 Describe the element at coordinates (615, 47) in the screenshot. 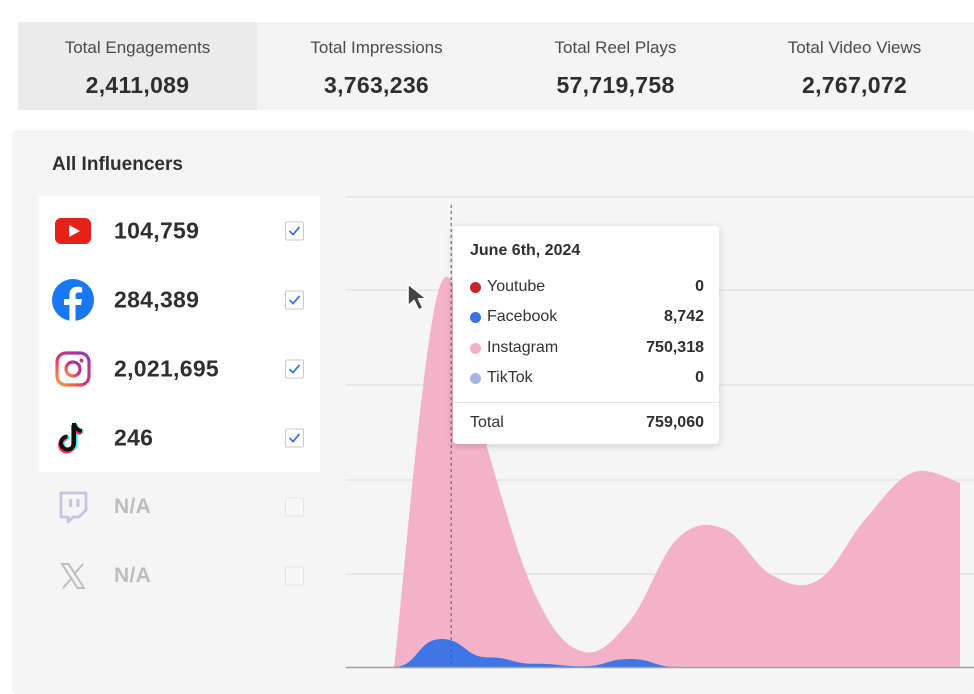

I see `stat-label: Total Reel Plays` at that location.